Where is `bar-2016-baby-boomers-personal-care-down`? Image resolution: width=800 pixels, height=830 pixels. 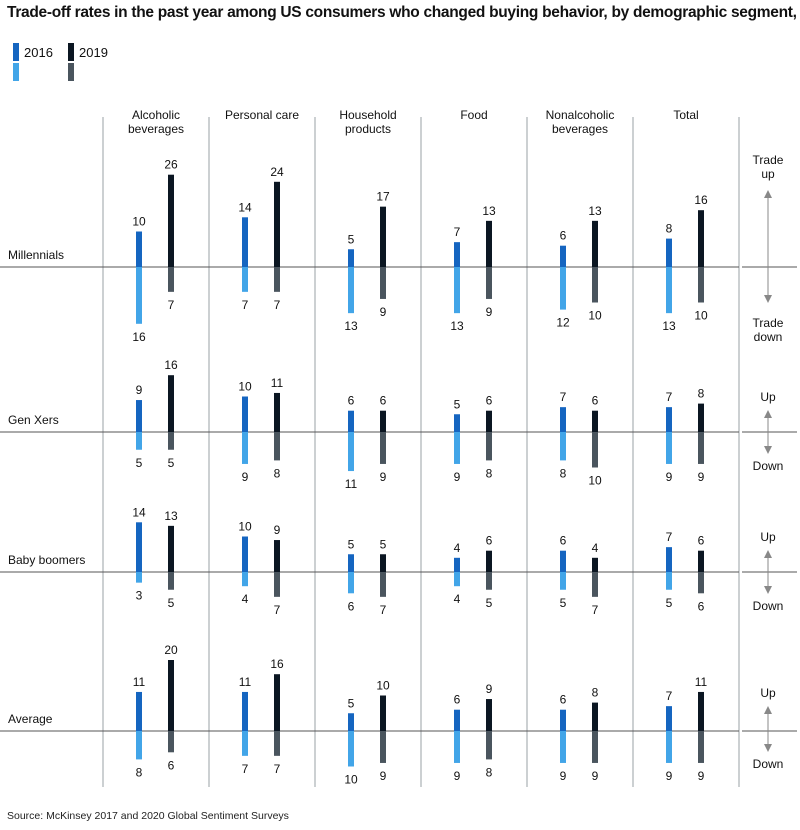 bar-2016-baby-boomers-personal-care-down is located at coordinates (245, 579).